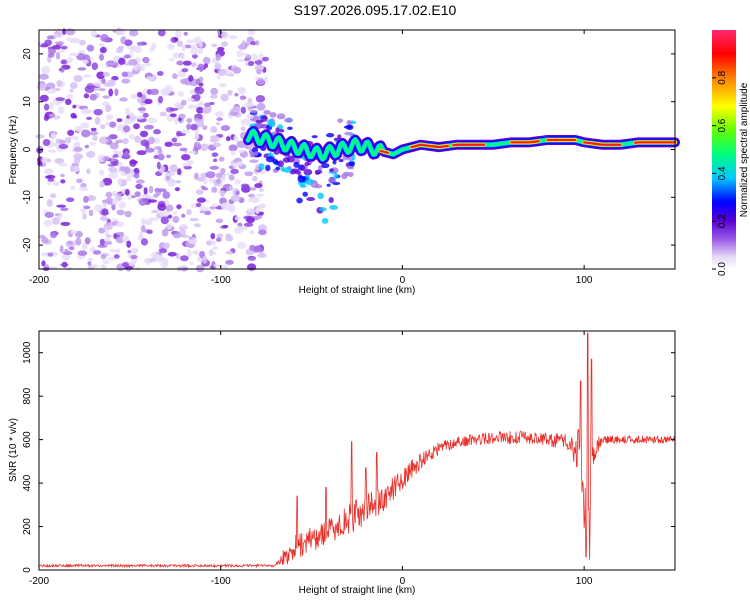 This screenshot has width=750, height=600. I want to click on spec-y-tick-label: -10, so click(27, 197).